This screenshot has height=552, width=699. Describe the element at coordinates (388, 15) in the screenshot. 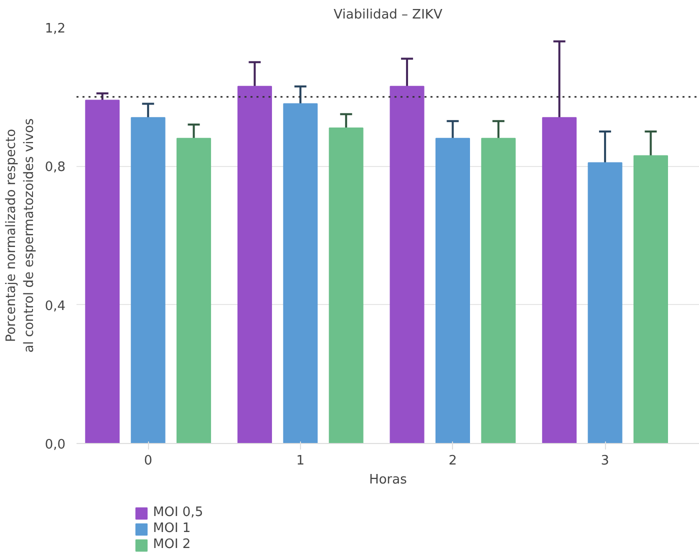

I see `chart-title: Viabilidad – ZIKV` at that location.